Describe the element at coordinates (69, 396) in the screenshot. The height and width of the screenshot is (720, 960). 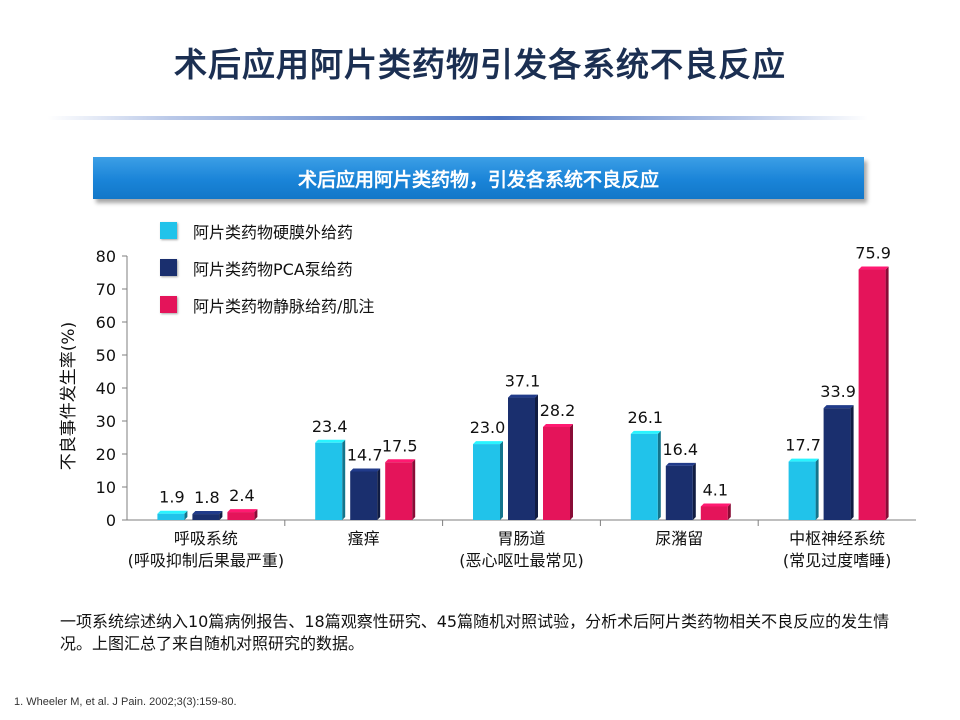
I see `y-axis-title: 不良事件发生率(%)` at that location.